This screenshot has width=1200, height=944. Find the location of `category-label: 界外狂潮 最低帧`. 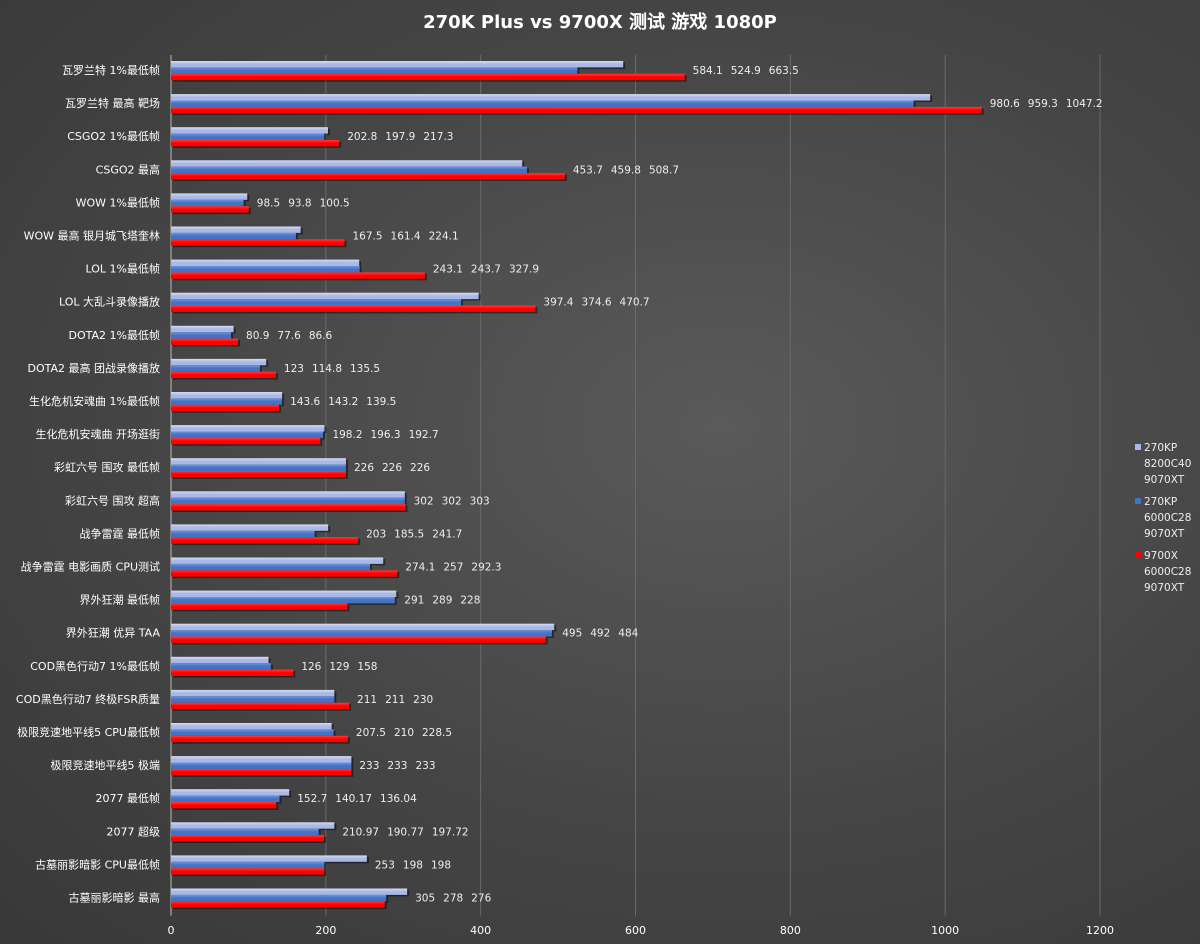

category-label: 界外狂潮 最低帧 is located at coordinates (120, 600).